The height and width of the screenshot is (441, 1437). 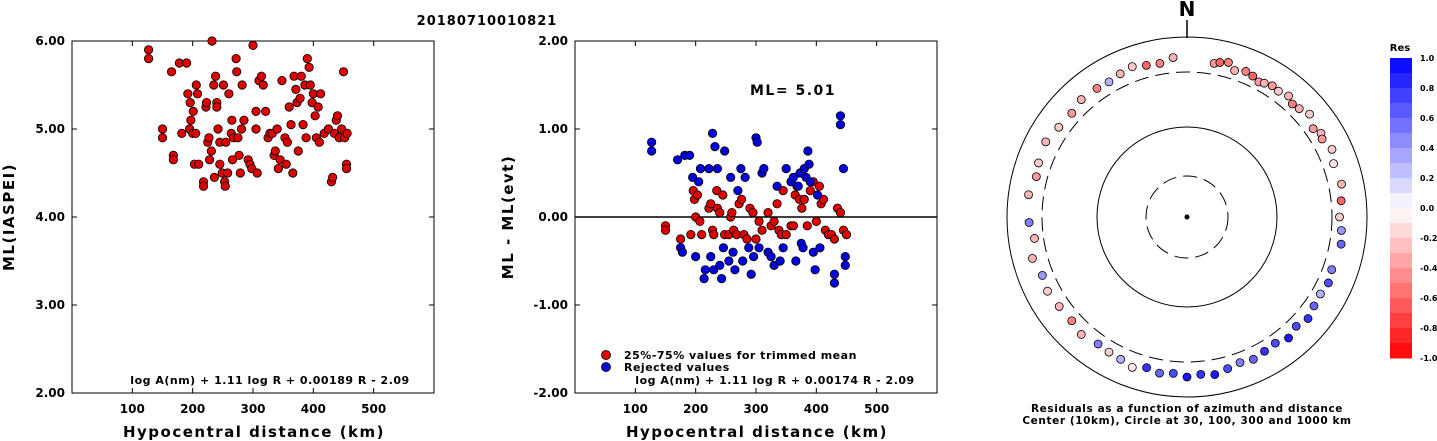 I want to click on colorbar-ticks: 1.0 0.8 0.6 0.4 0.2 0.0 -0.2 -0.4 -0.6 -0.8 -1.0, so click(x=1428, y=208).